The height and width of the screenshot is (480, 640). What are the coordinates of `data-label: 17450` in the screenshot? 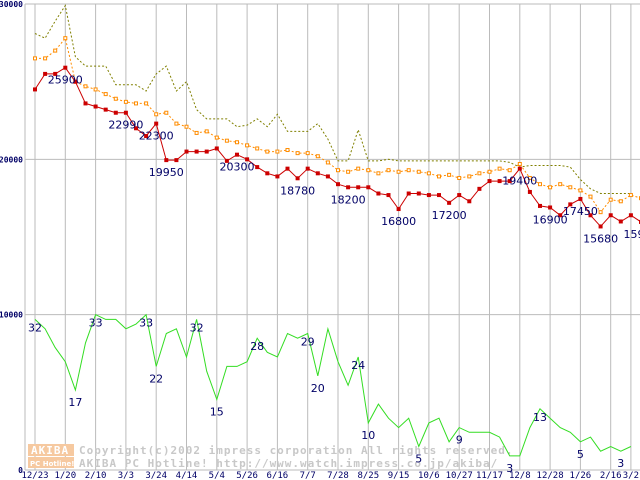 It's located at (580, 211).